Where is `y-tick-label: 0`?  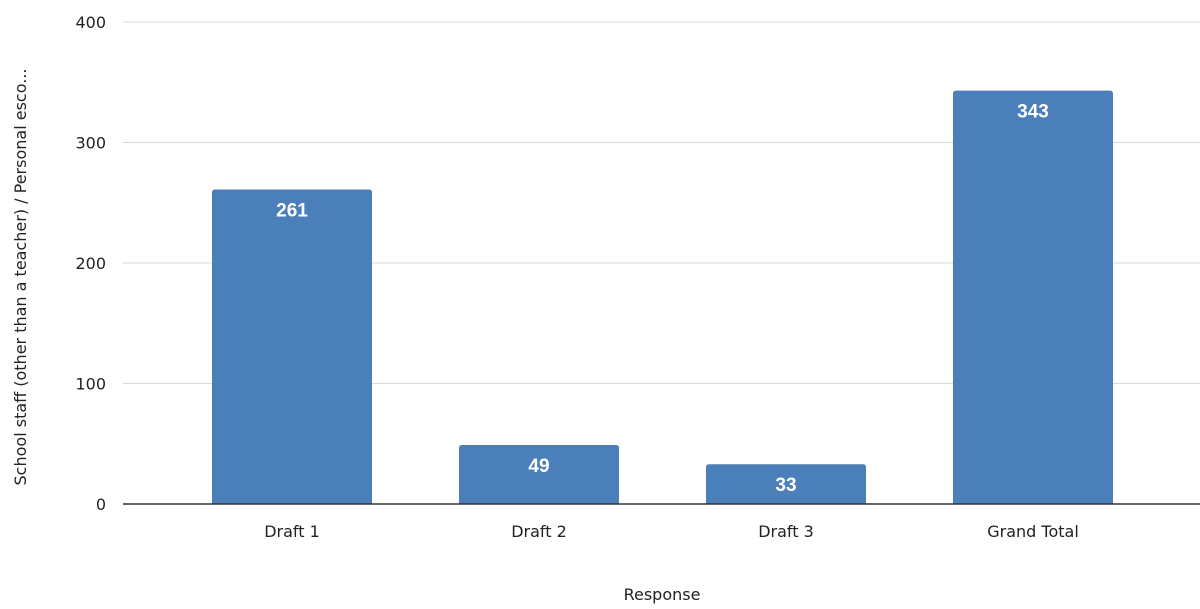 y-tick-label: 0 is located at coordinates (101, 504).